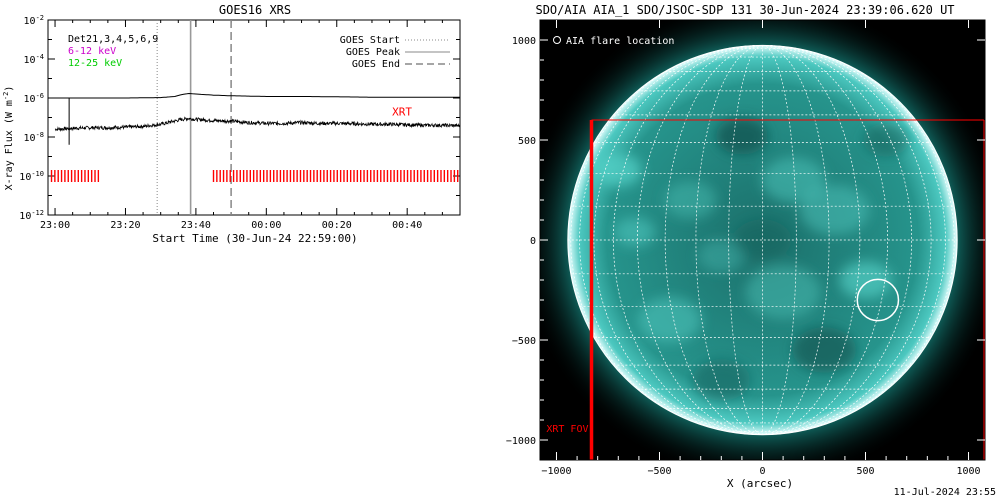 The width and height of the screenshot is (1000, 504). I want to click on footer-timestamp: 11-Jul-2024 23:55, so click(944, 492).